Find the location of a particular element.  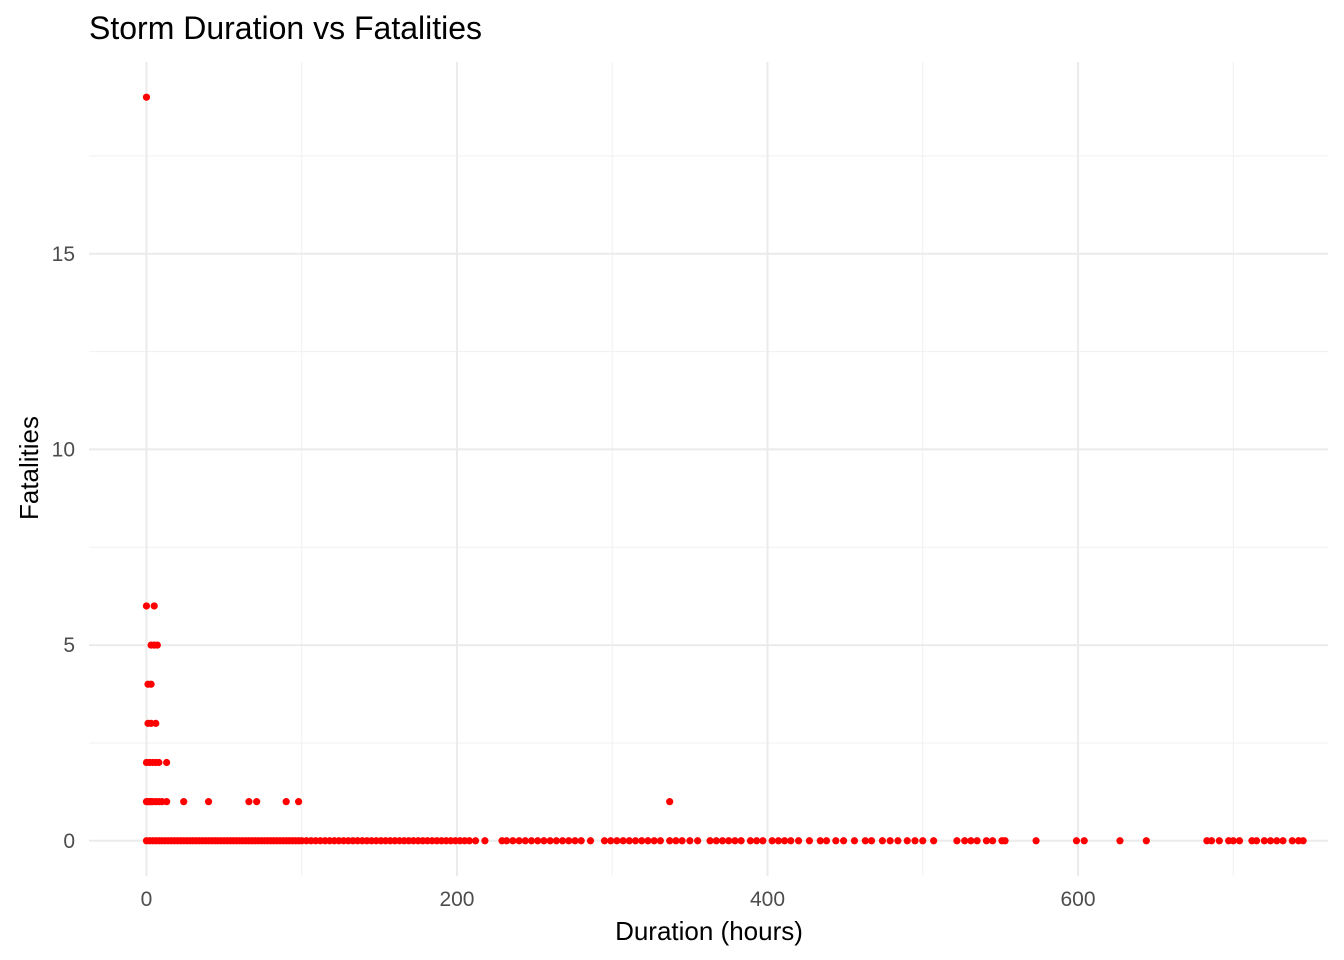

y-tick-label: 0 is located at coordinates (69, 841).